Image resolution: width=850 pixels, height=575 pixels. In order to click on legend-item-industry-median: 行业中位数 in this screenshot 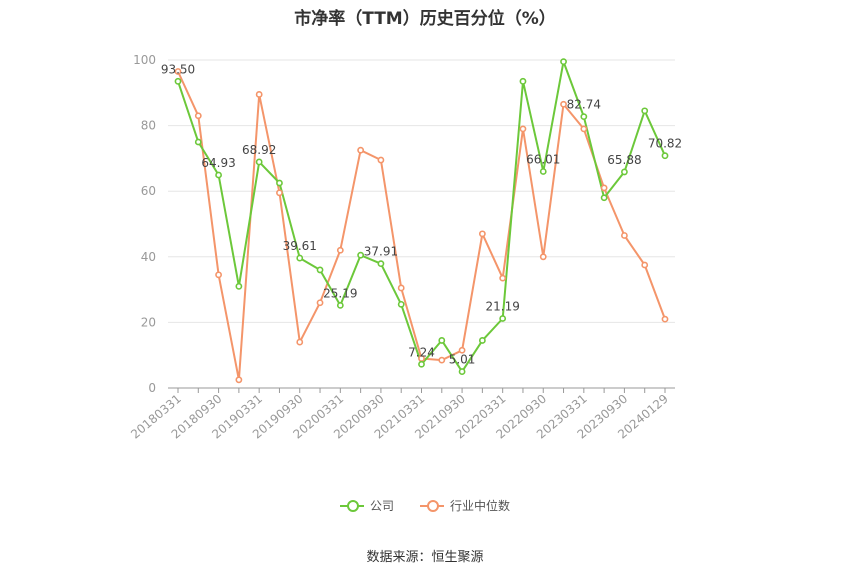, I will do `click(465, 505)`.